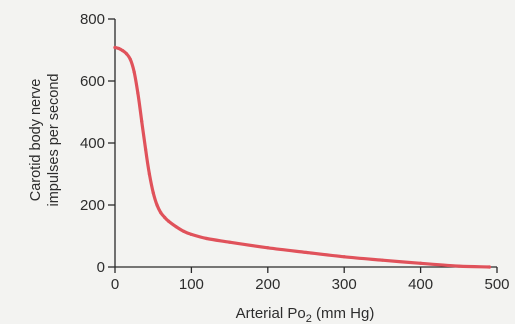 The image size is (515, 324). What do you see at coordinates (36, 140) in the screenshot?
I see `y-axis-label-line-1: Carotid body nerve` at bounding box center [36, 140].